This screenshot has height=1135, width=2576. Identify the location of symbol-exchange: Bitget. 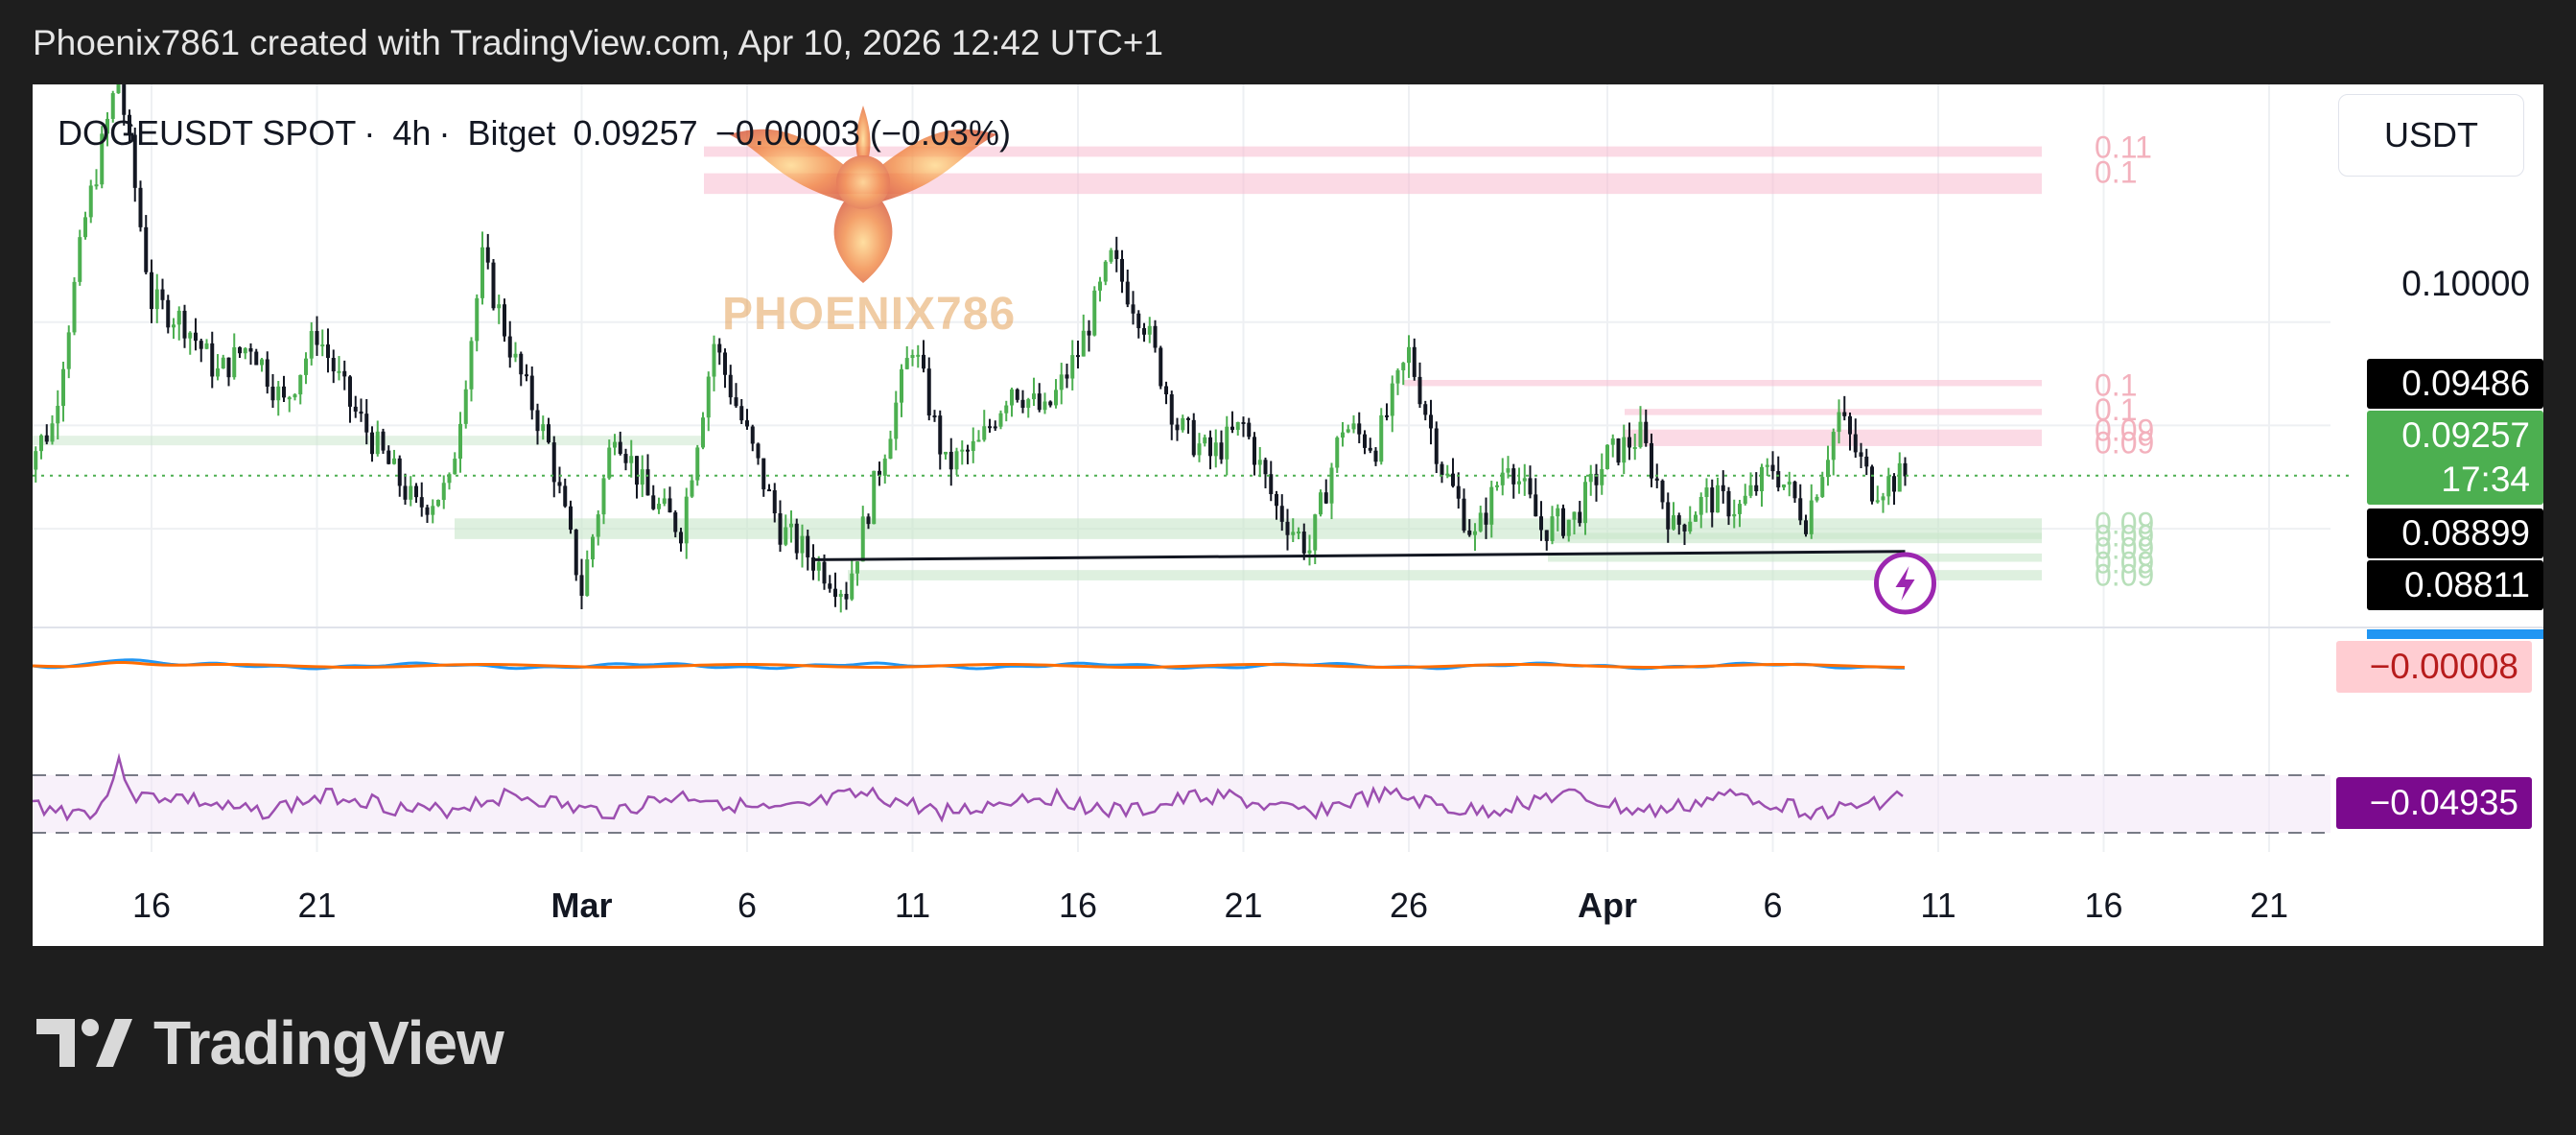
(511, 133).